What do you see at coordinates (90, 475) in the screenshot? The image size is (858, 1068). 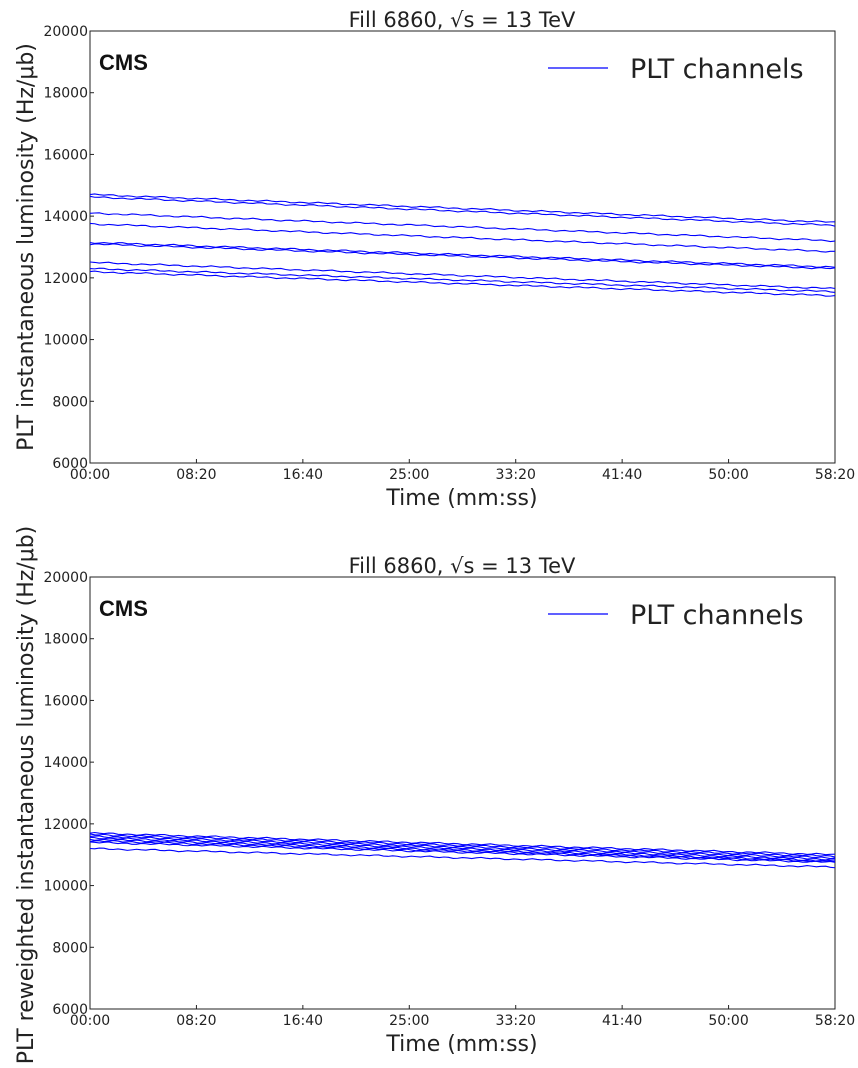 I see `top-x-tick-label: 00:00` at bounding box center [90, 475].